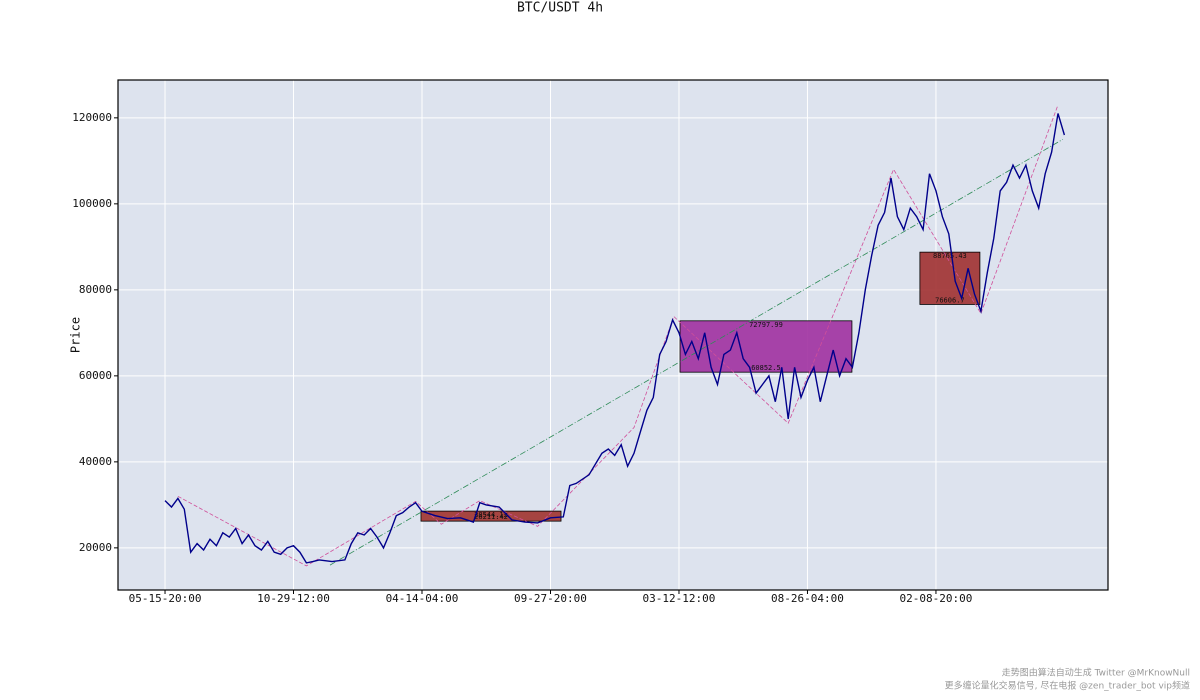  What do you see at coordinates (92, 203) in the screenshot?
I see `y-tick-label: 100000` at bounding box center [92, 203].